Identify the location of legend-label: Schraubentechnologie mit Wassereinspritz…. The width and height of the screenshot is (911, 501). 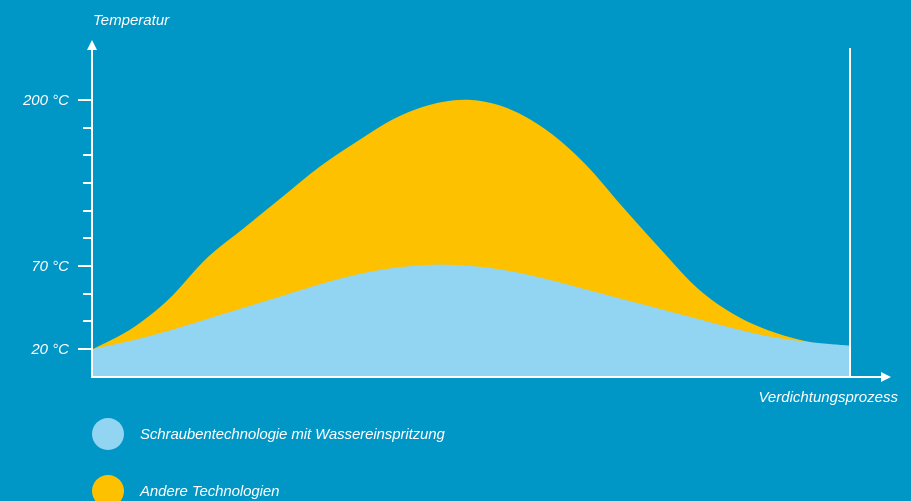
(292, 434).